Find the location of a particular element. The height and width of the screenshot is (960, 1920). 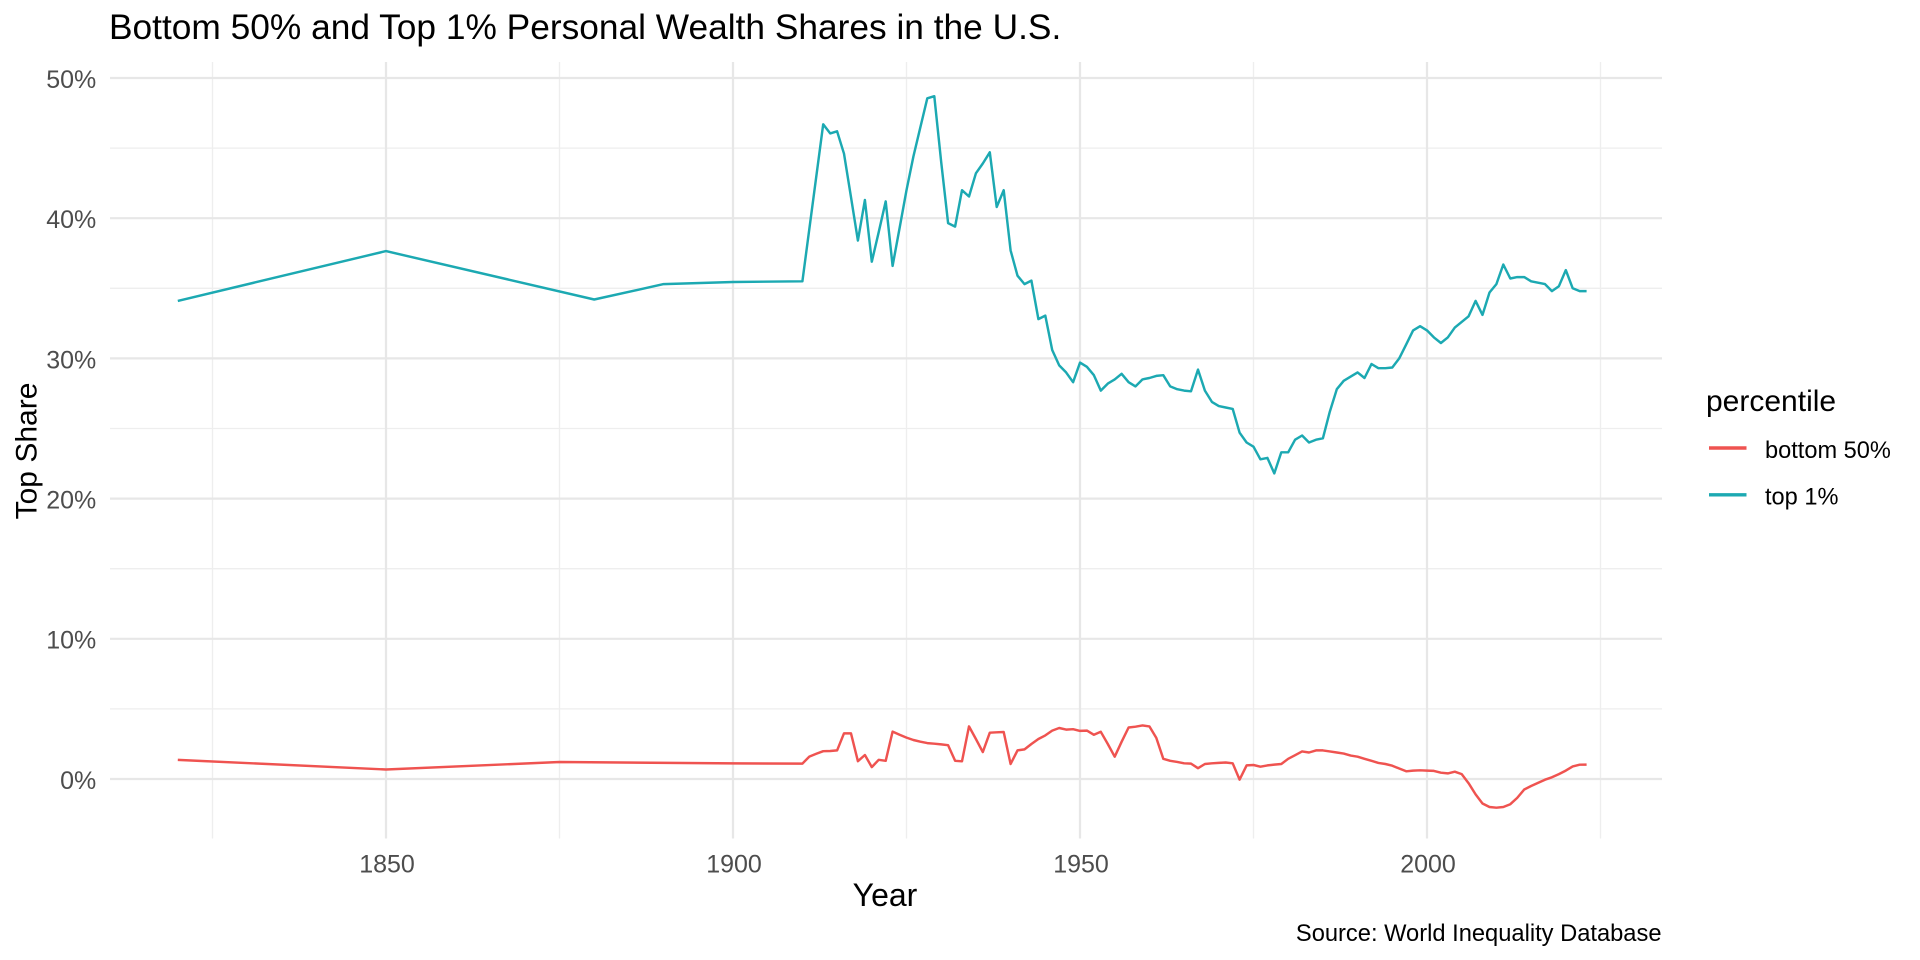

svg-text:Source: World Inequality Datab: Source: World Inequality Database is located at coordinates (1479, 934).